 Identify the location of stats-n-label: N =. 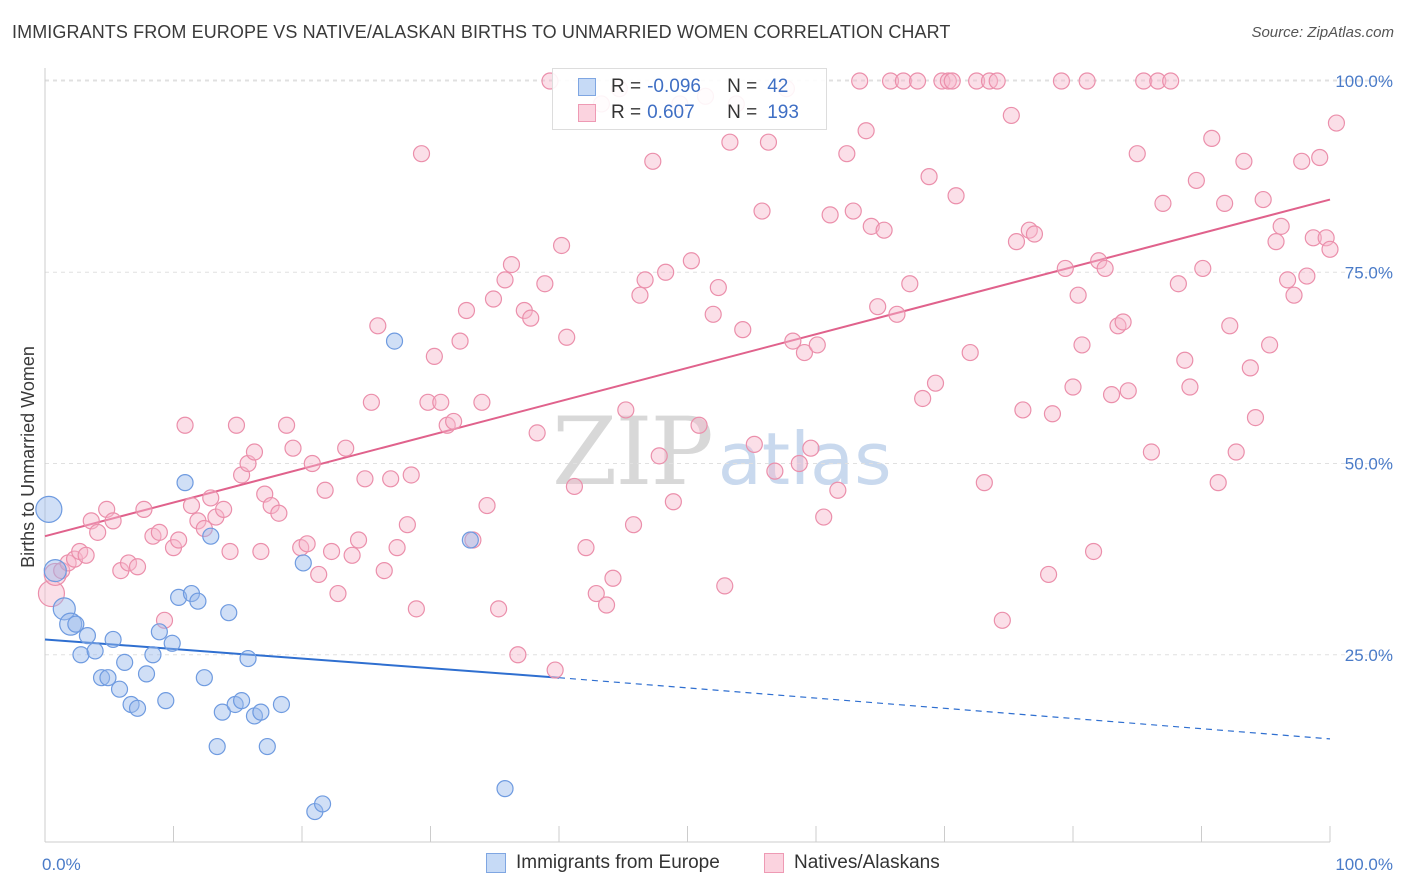
(742, 86).